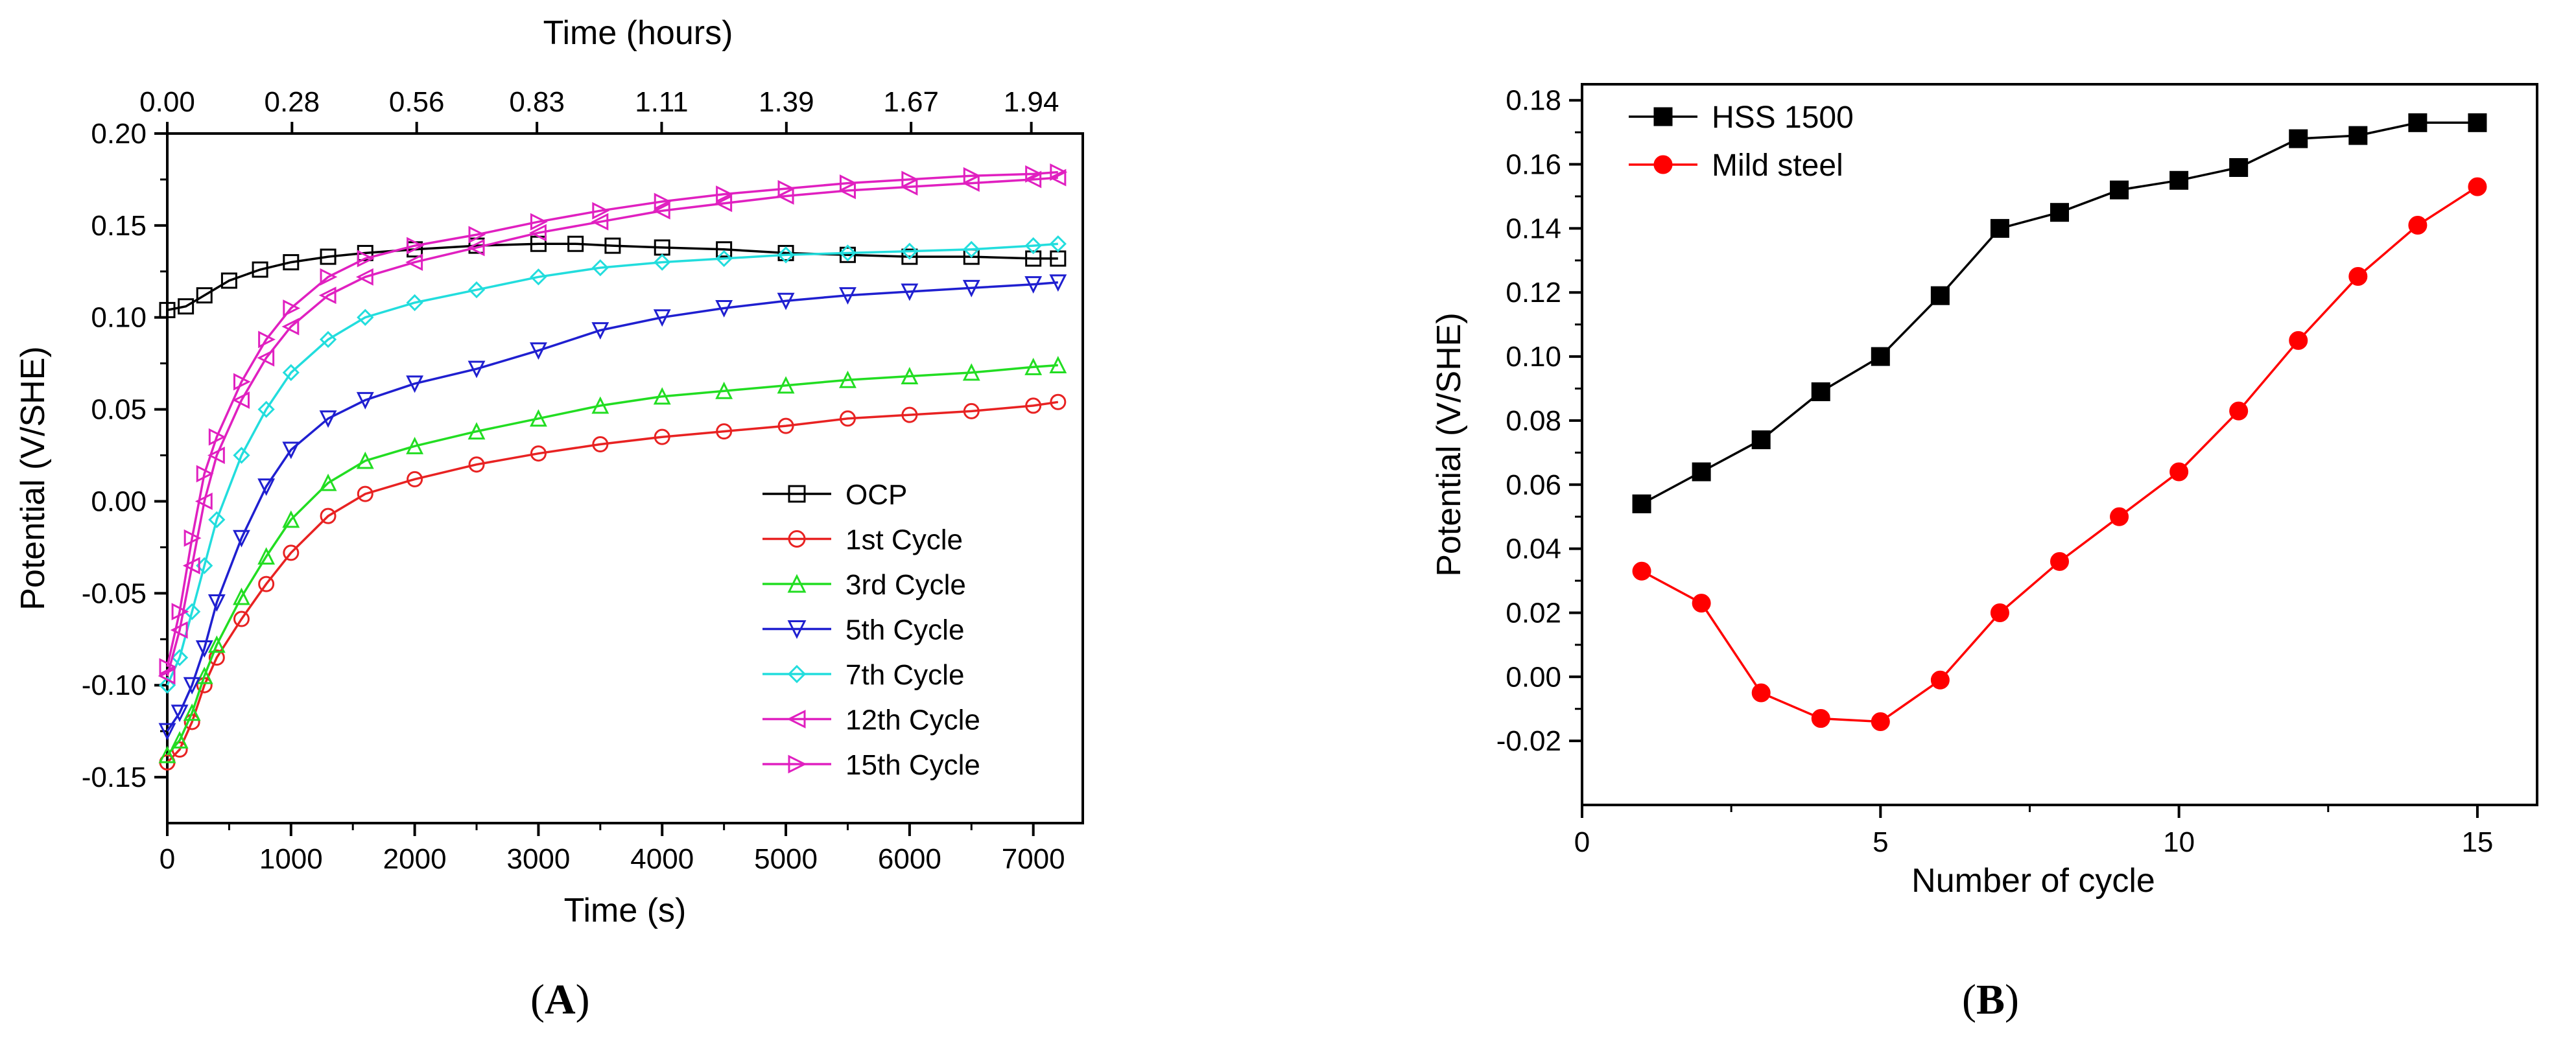 The height and width of the screenshot is (1048, 2576). What do you see at coordinates (291, 859) in the screenshot?
I see `chart-a-x-tick-label: 1000` at bounding box center [291, 859].